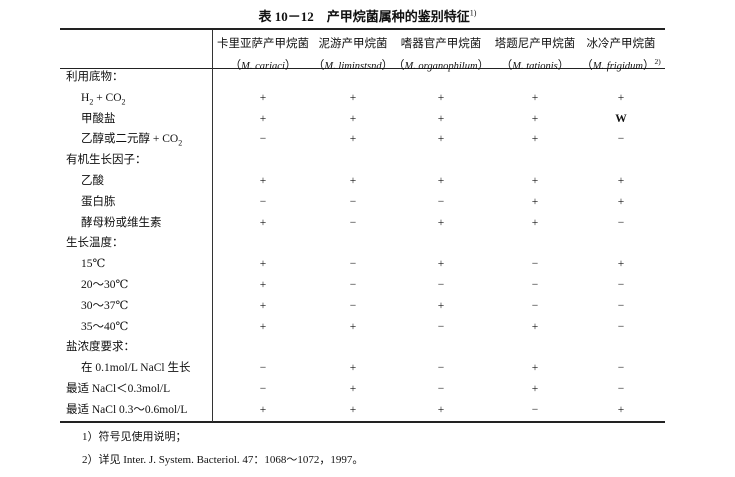 Image resolution: width=735 pixels, height=477 pixels. Describe the element at coordinates (98, 201) in the screenshot. I see `row-label-text: 蛋白胨` at that location.